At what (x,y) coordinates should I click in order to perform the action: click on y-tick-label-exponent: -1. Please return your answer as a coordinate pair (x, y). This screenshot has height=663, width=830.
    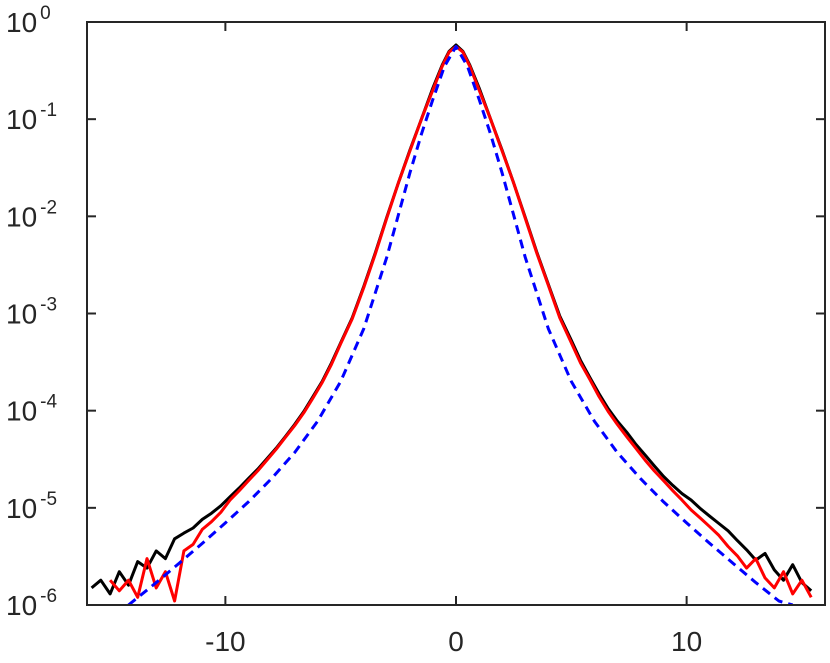
    Looking at the image, I should click on (48, 110).